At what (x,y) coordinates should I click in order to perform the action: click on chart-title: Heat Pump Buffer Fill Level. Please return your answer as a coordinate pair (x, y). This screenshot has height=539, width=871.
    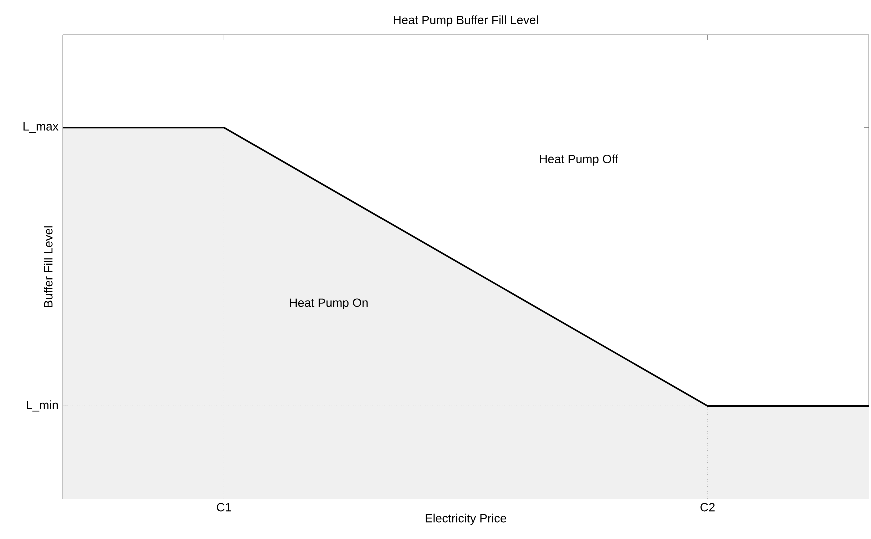
    Looking at the image, I should click on (466, 21).